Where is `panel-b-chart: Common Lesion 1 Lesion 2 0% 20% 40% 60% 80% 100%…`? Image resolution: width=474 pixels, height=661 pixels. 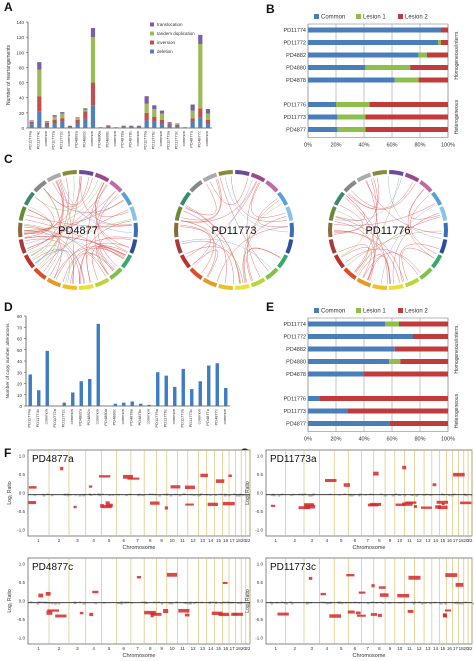
panel-b-chart: Common Lesion 1 Lesion 2 0% 20% 40% 60% 80% 100%… is located at coordinates (371, 81).